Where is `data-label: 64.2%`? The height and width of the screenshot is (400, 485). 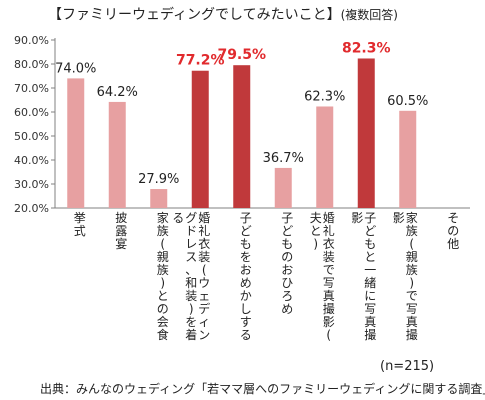
data-label: 64.2% is located at coordinates (117, 92).